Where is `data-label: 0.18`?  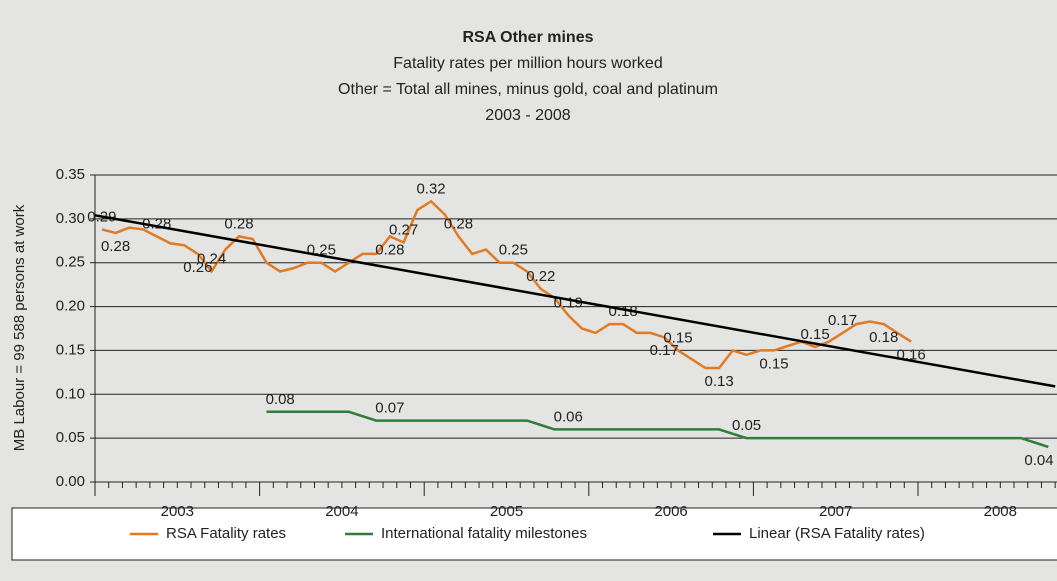 data-label: 0.18 is located at coordinates (883, 337).